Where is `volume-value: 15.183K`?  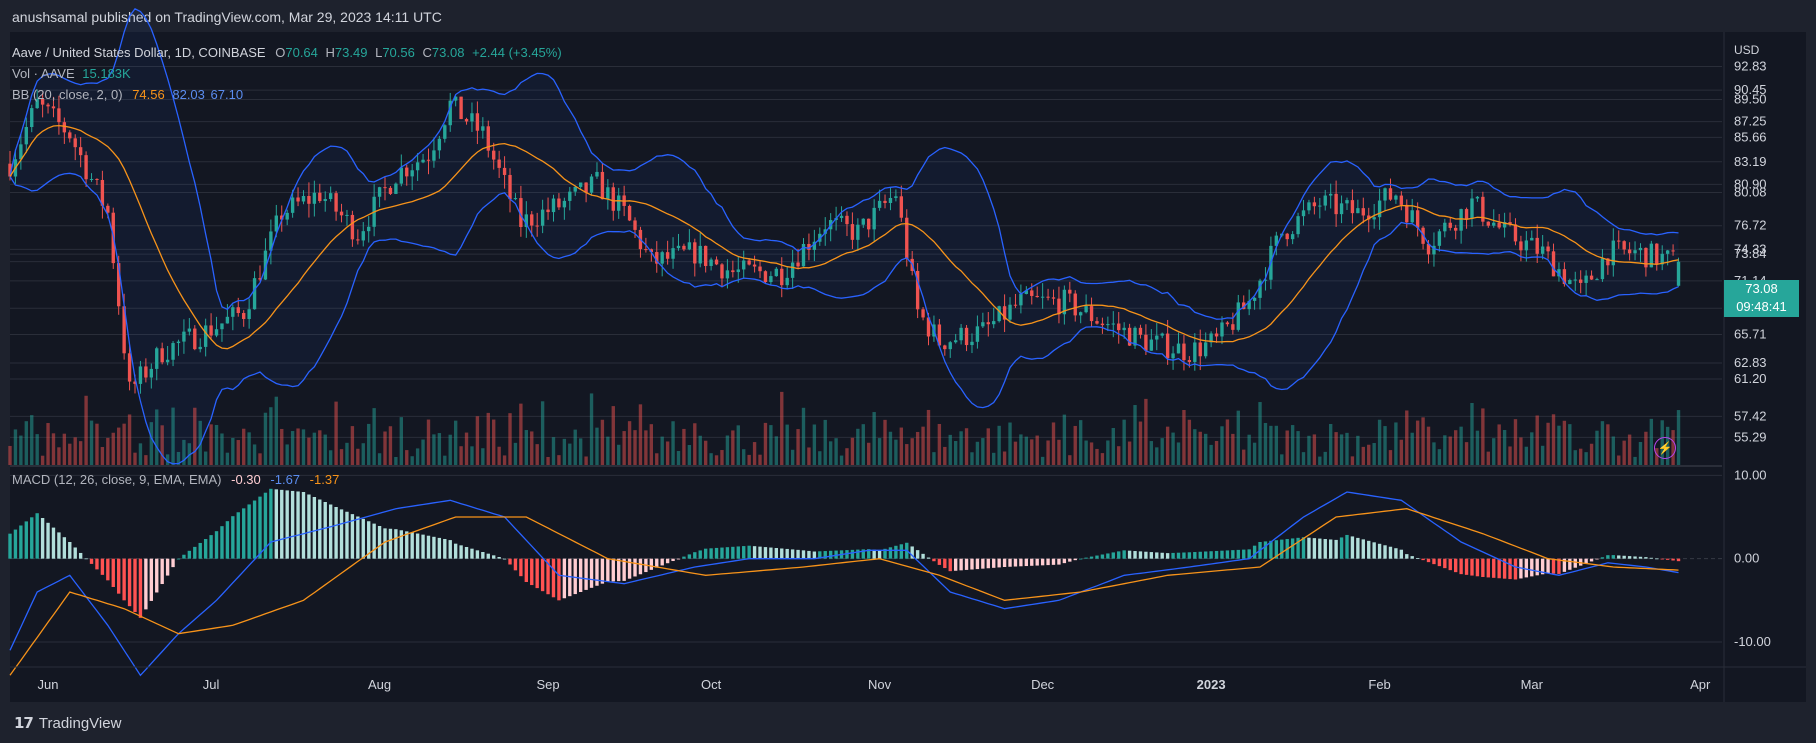
volume-value: 15.183K is located at coordinates (106, 73).